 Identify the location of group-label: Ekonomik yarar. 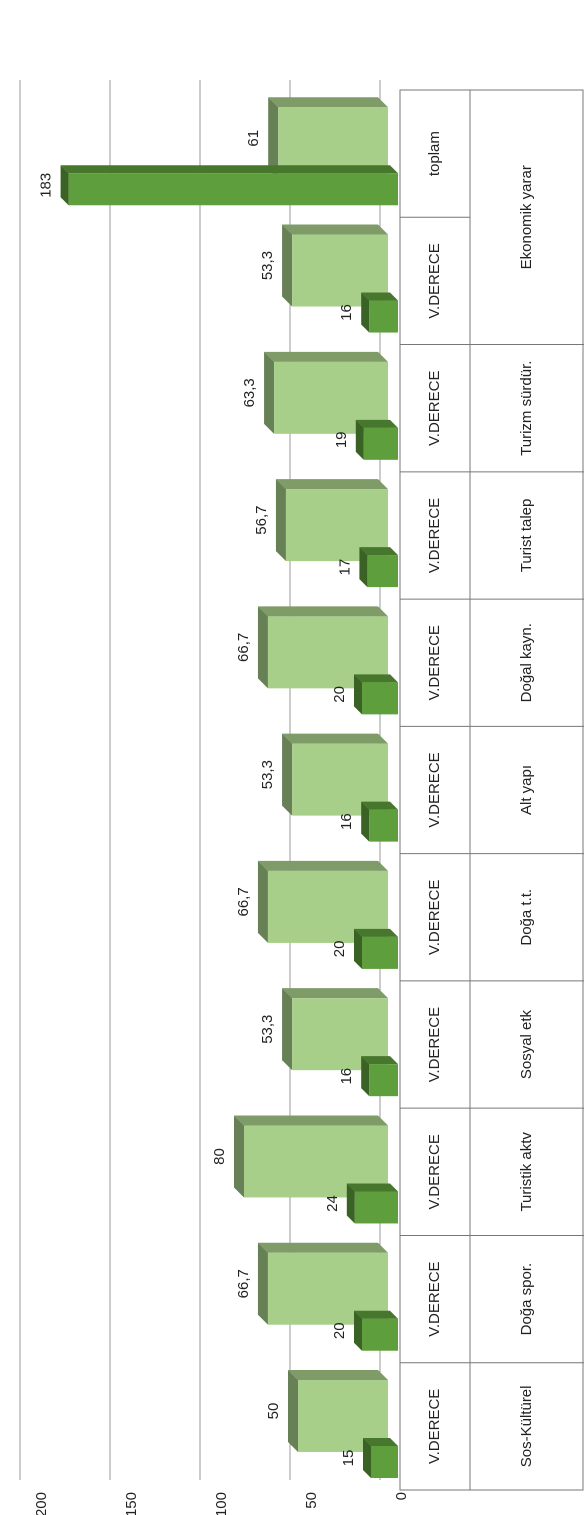
(526, 217).